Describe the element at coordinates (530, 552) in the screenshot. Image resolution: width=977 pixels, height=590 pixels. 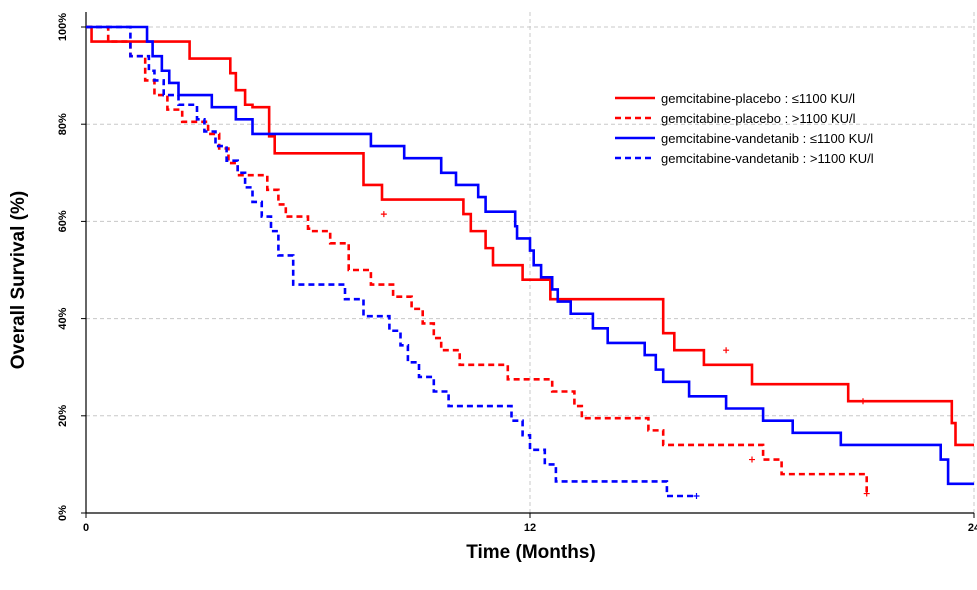
I see `x-axis-title: Time (Months)` at that location.